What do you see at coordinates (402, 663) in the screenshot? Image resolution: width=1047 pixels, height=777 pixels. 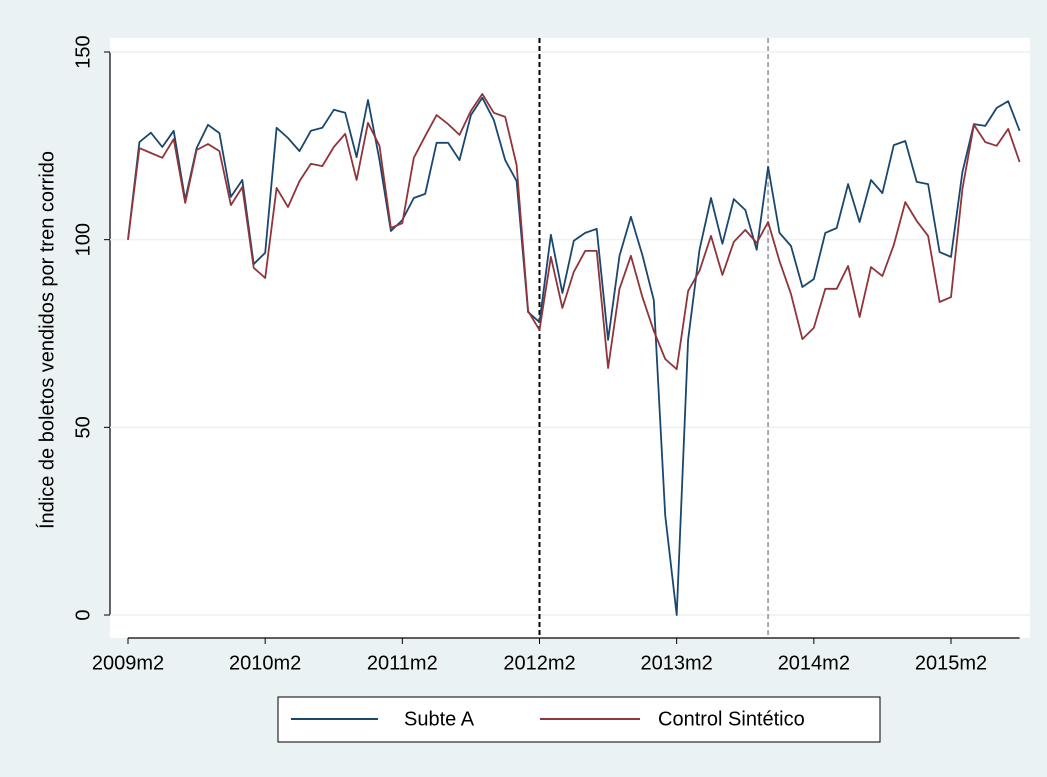 I see `x-tick-label: 2011m2` at bounding box center [402, 663].